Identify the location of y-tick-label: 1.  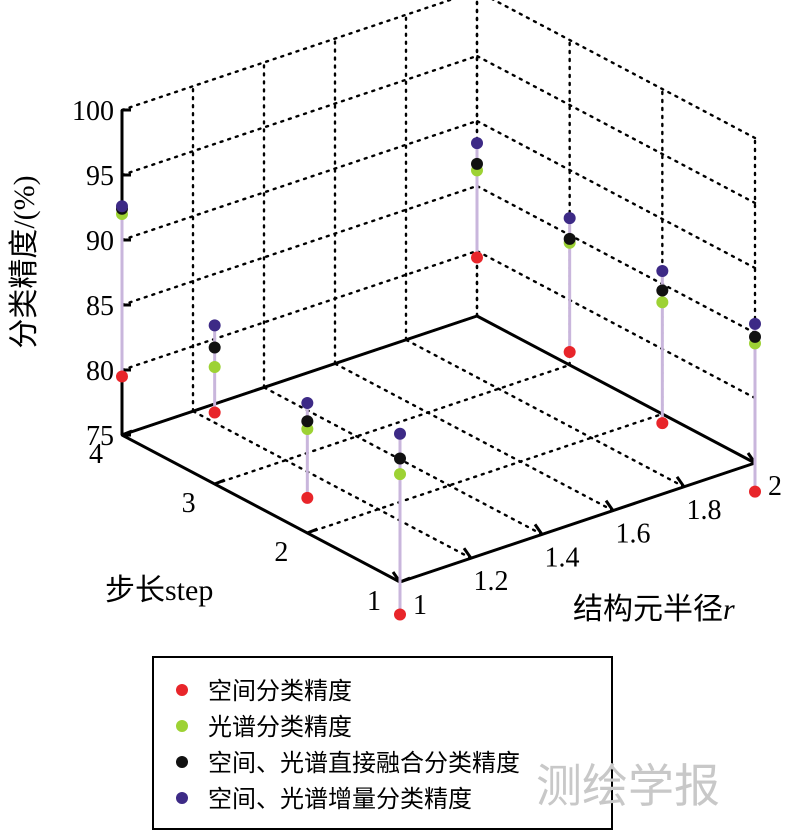
(374, 601).